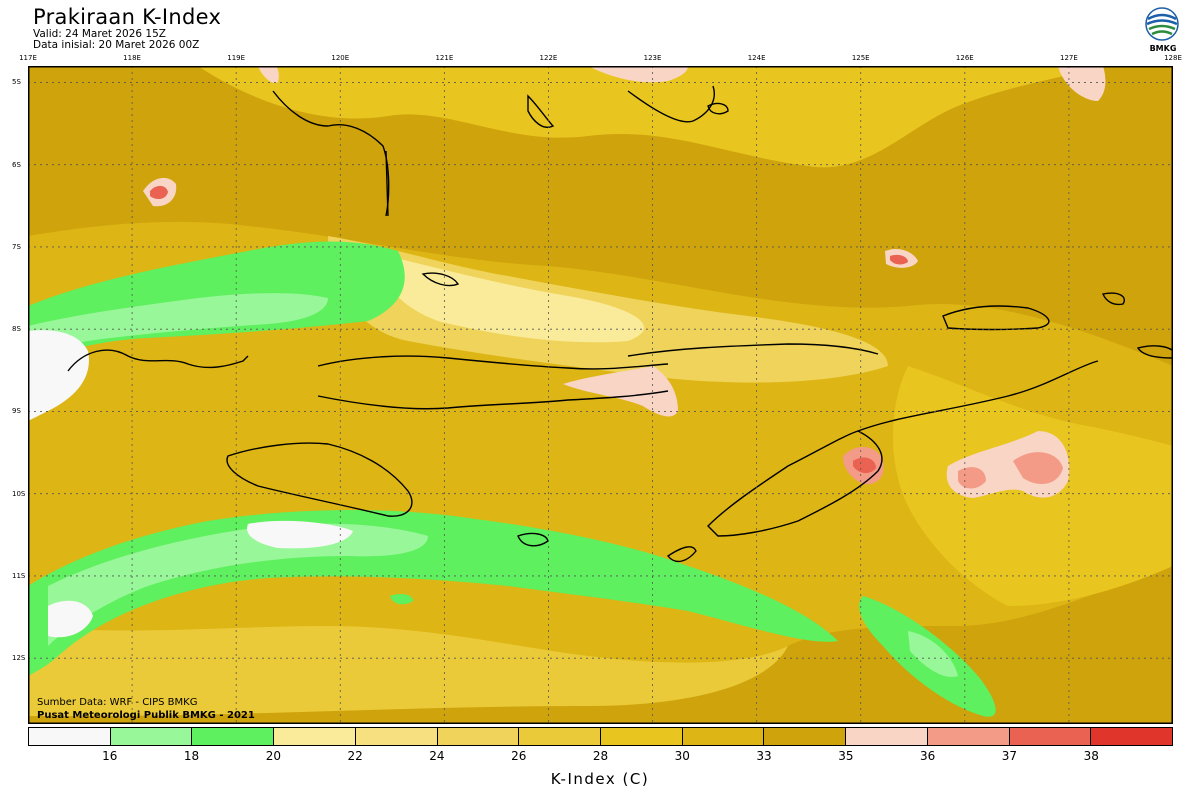 The width and height of the screenshot is (1200, 800). What do you see at coordinates (519, 756) in the screenshot?
I see `legend-tick-label: 26` at bounding box center [519, 756].